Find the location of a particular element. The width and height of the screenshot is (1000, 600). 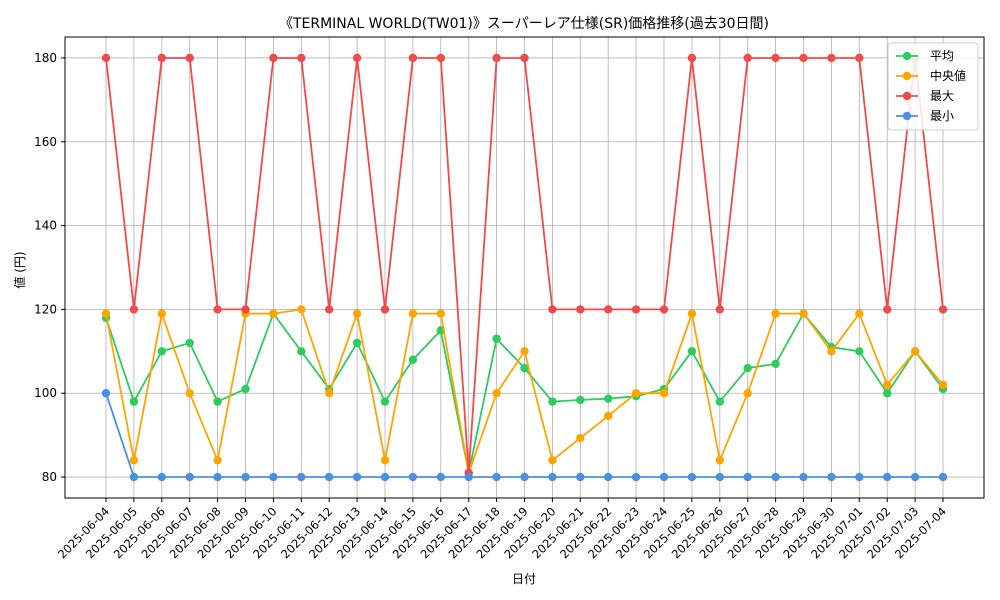

legend-label: 最小 is located at coordinates (942, 116).